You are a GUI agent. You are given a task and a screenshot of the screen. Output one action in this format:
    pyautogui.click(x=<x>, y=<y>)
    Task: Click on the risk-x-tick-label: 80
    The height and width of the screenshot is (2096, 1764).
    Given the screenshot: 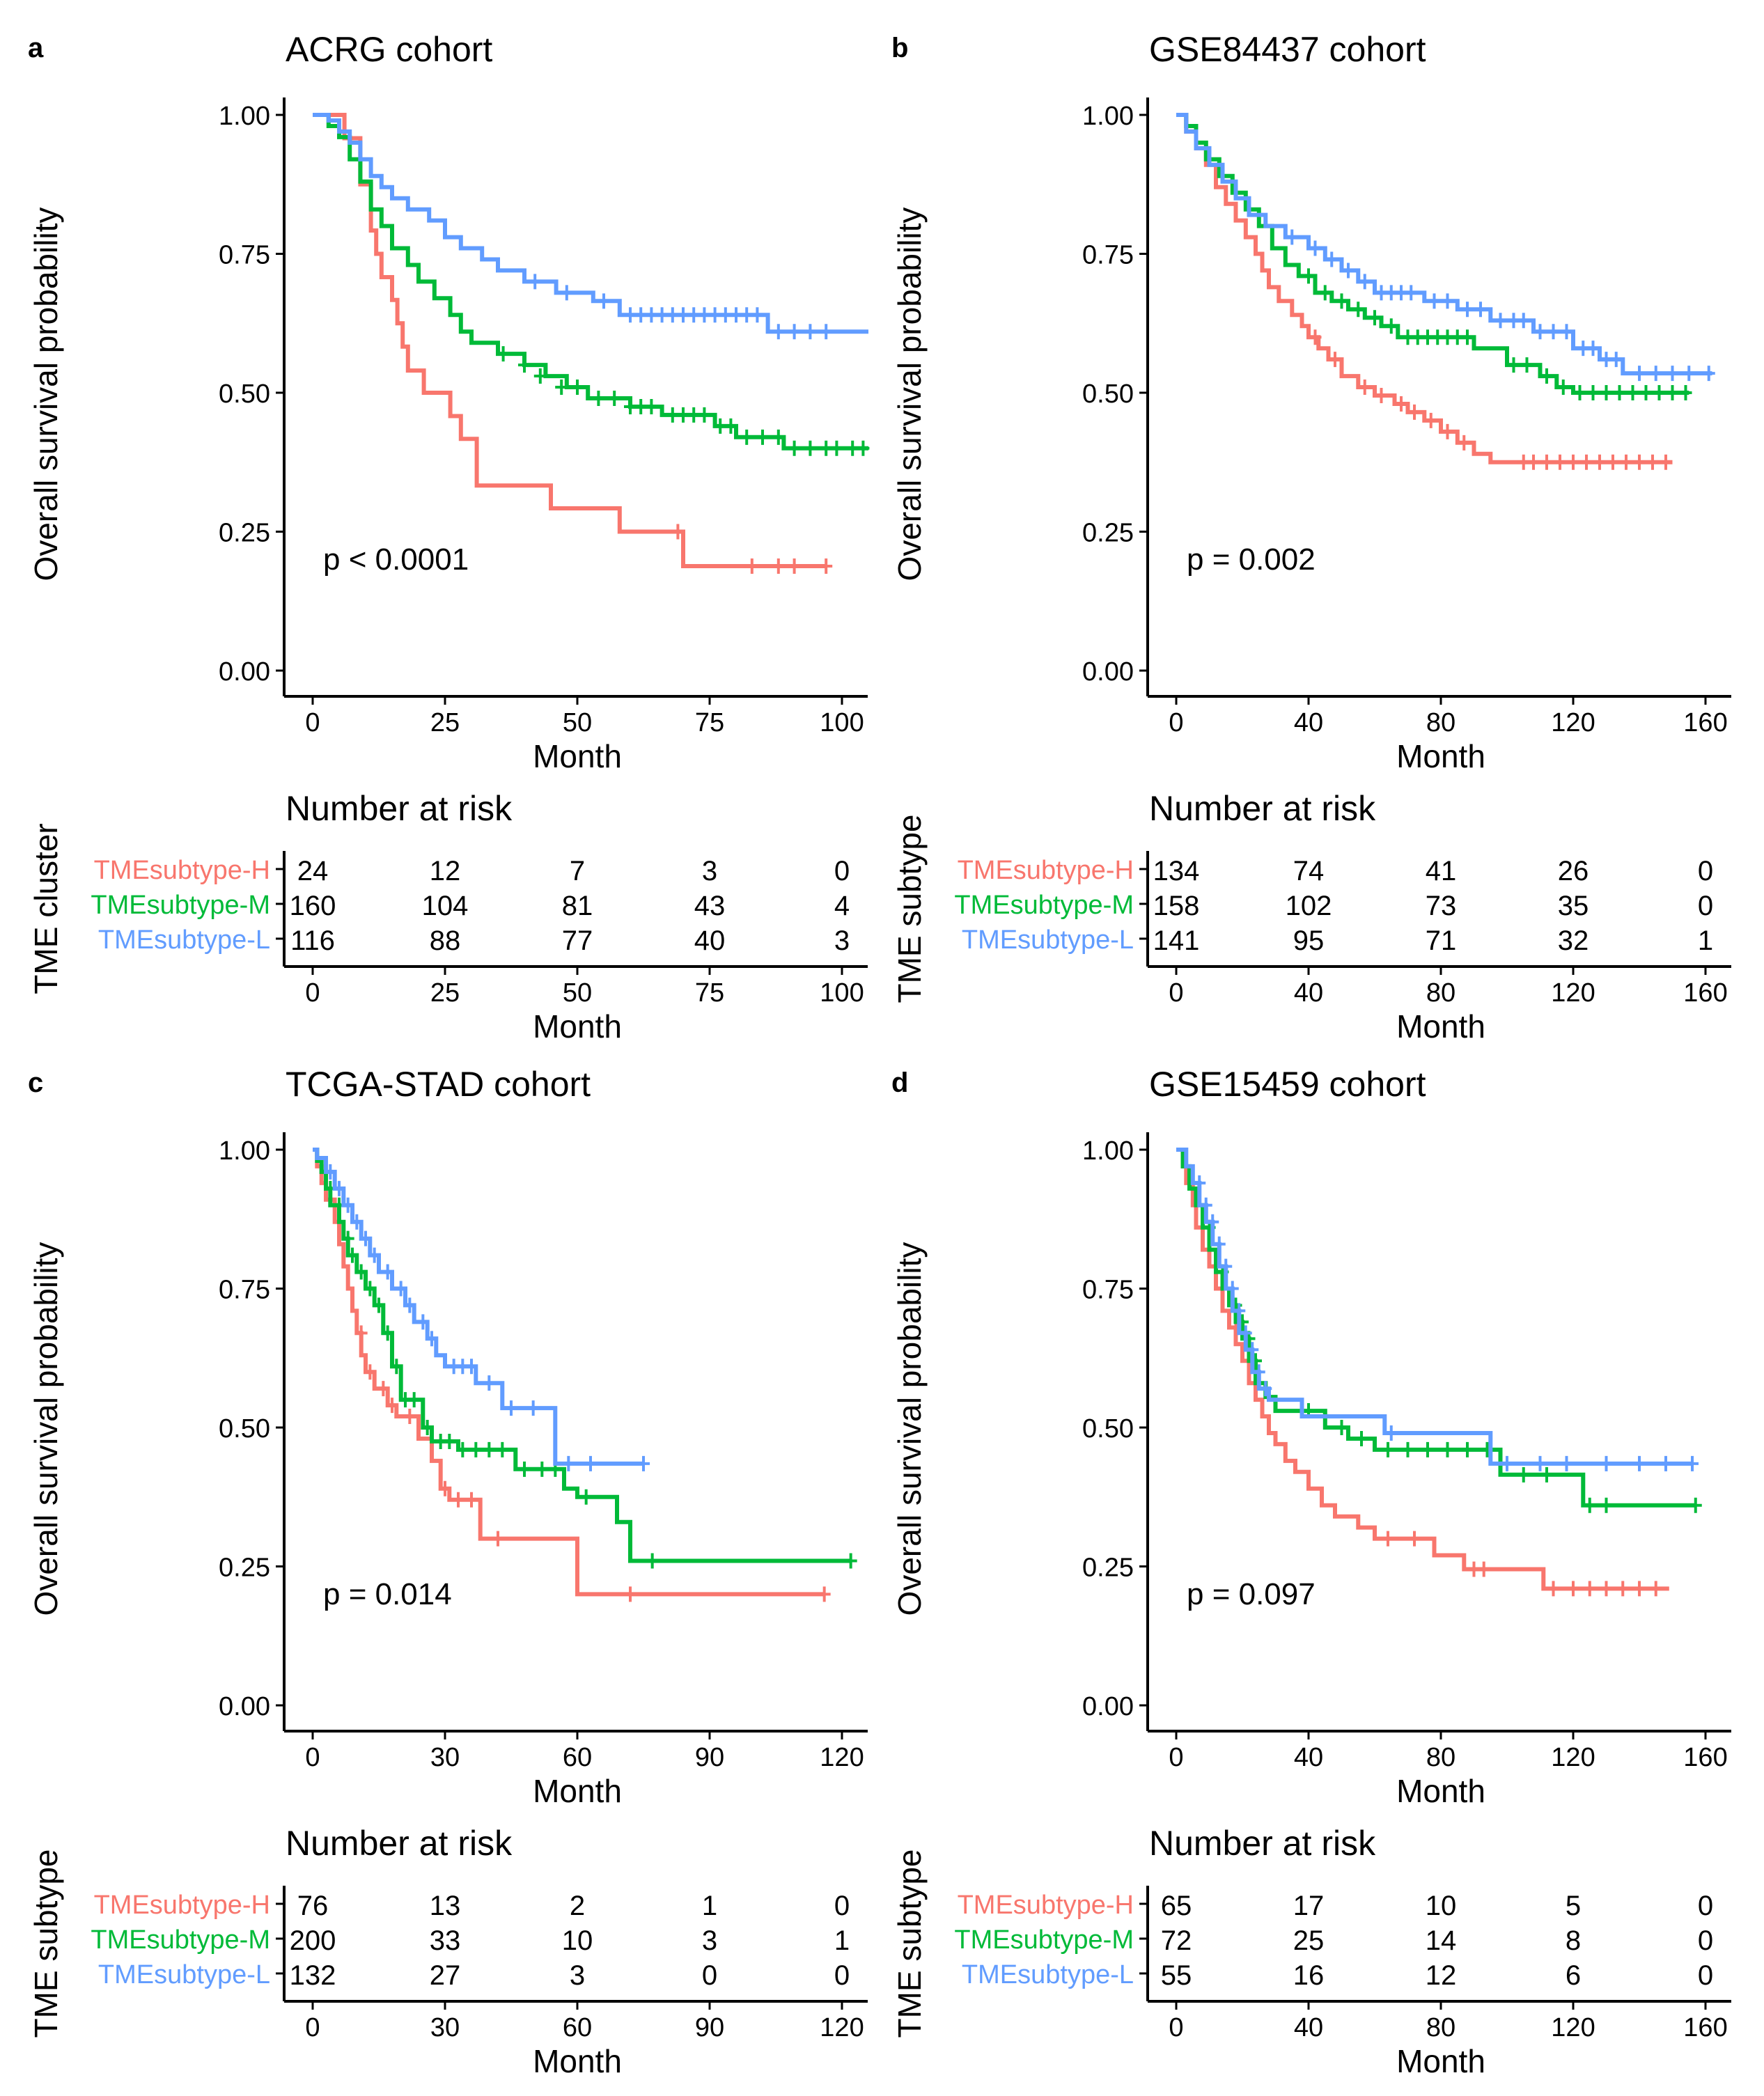 What is the action you would take?
    pyautogui.click(x=1440, y=2028)
    